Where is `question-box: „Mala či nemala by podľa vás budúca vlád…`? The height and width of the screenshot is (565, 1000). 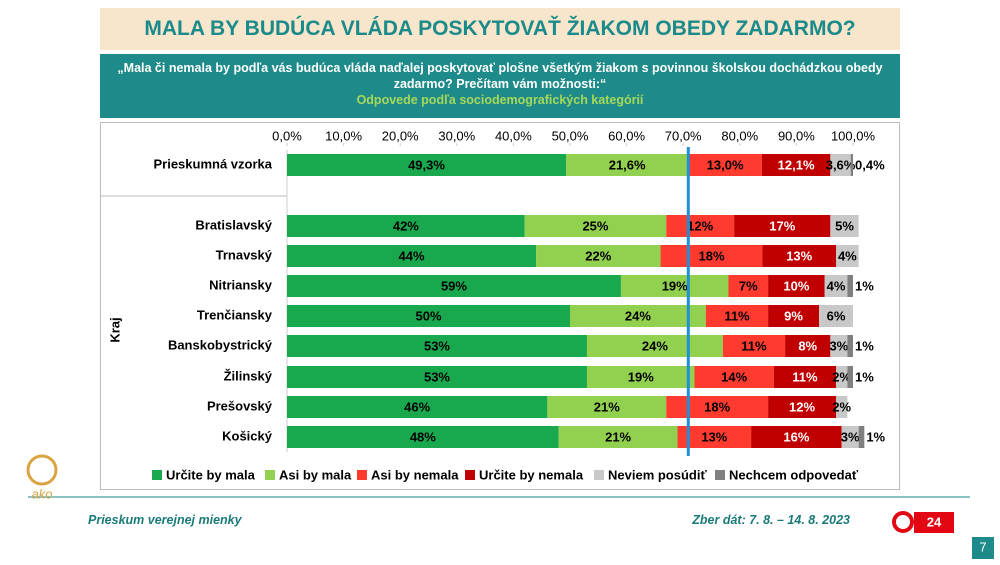 question-box: „Mala či nemala by podľa vás budúca vlád… is located at coordinates (500, 86).